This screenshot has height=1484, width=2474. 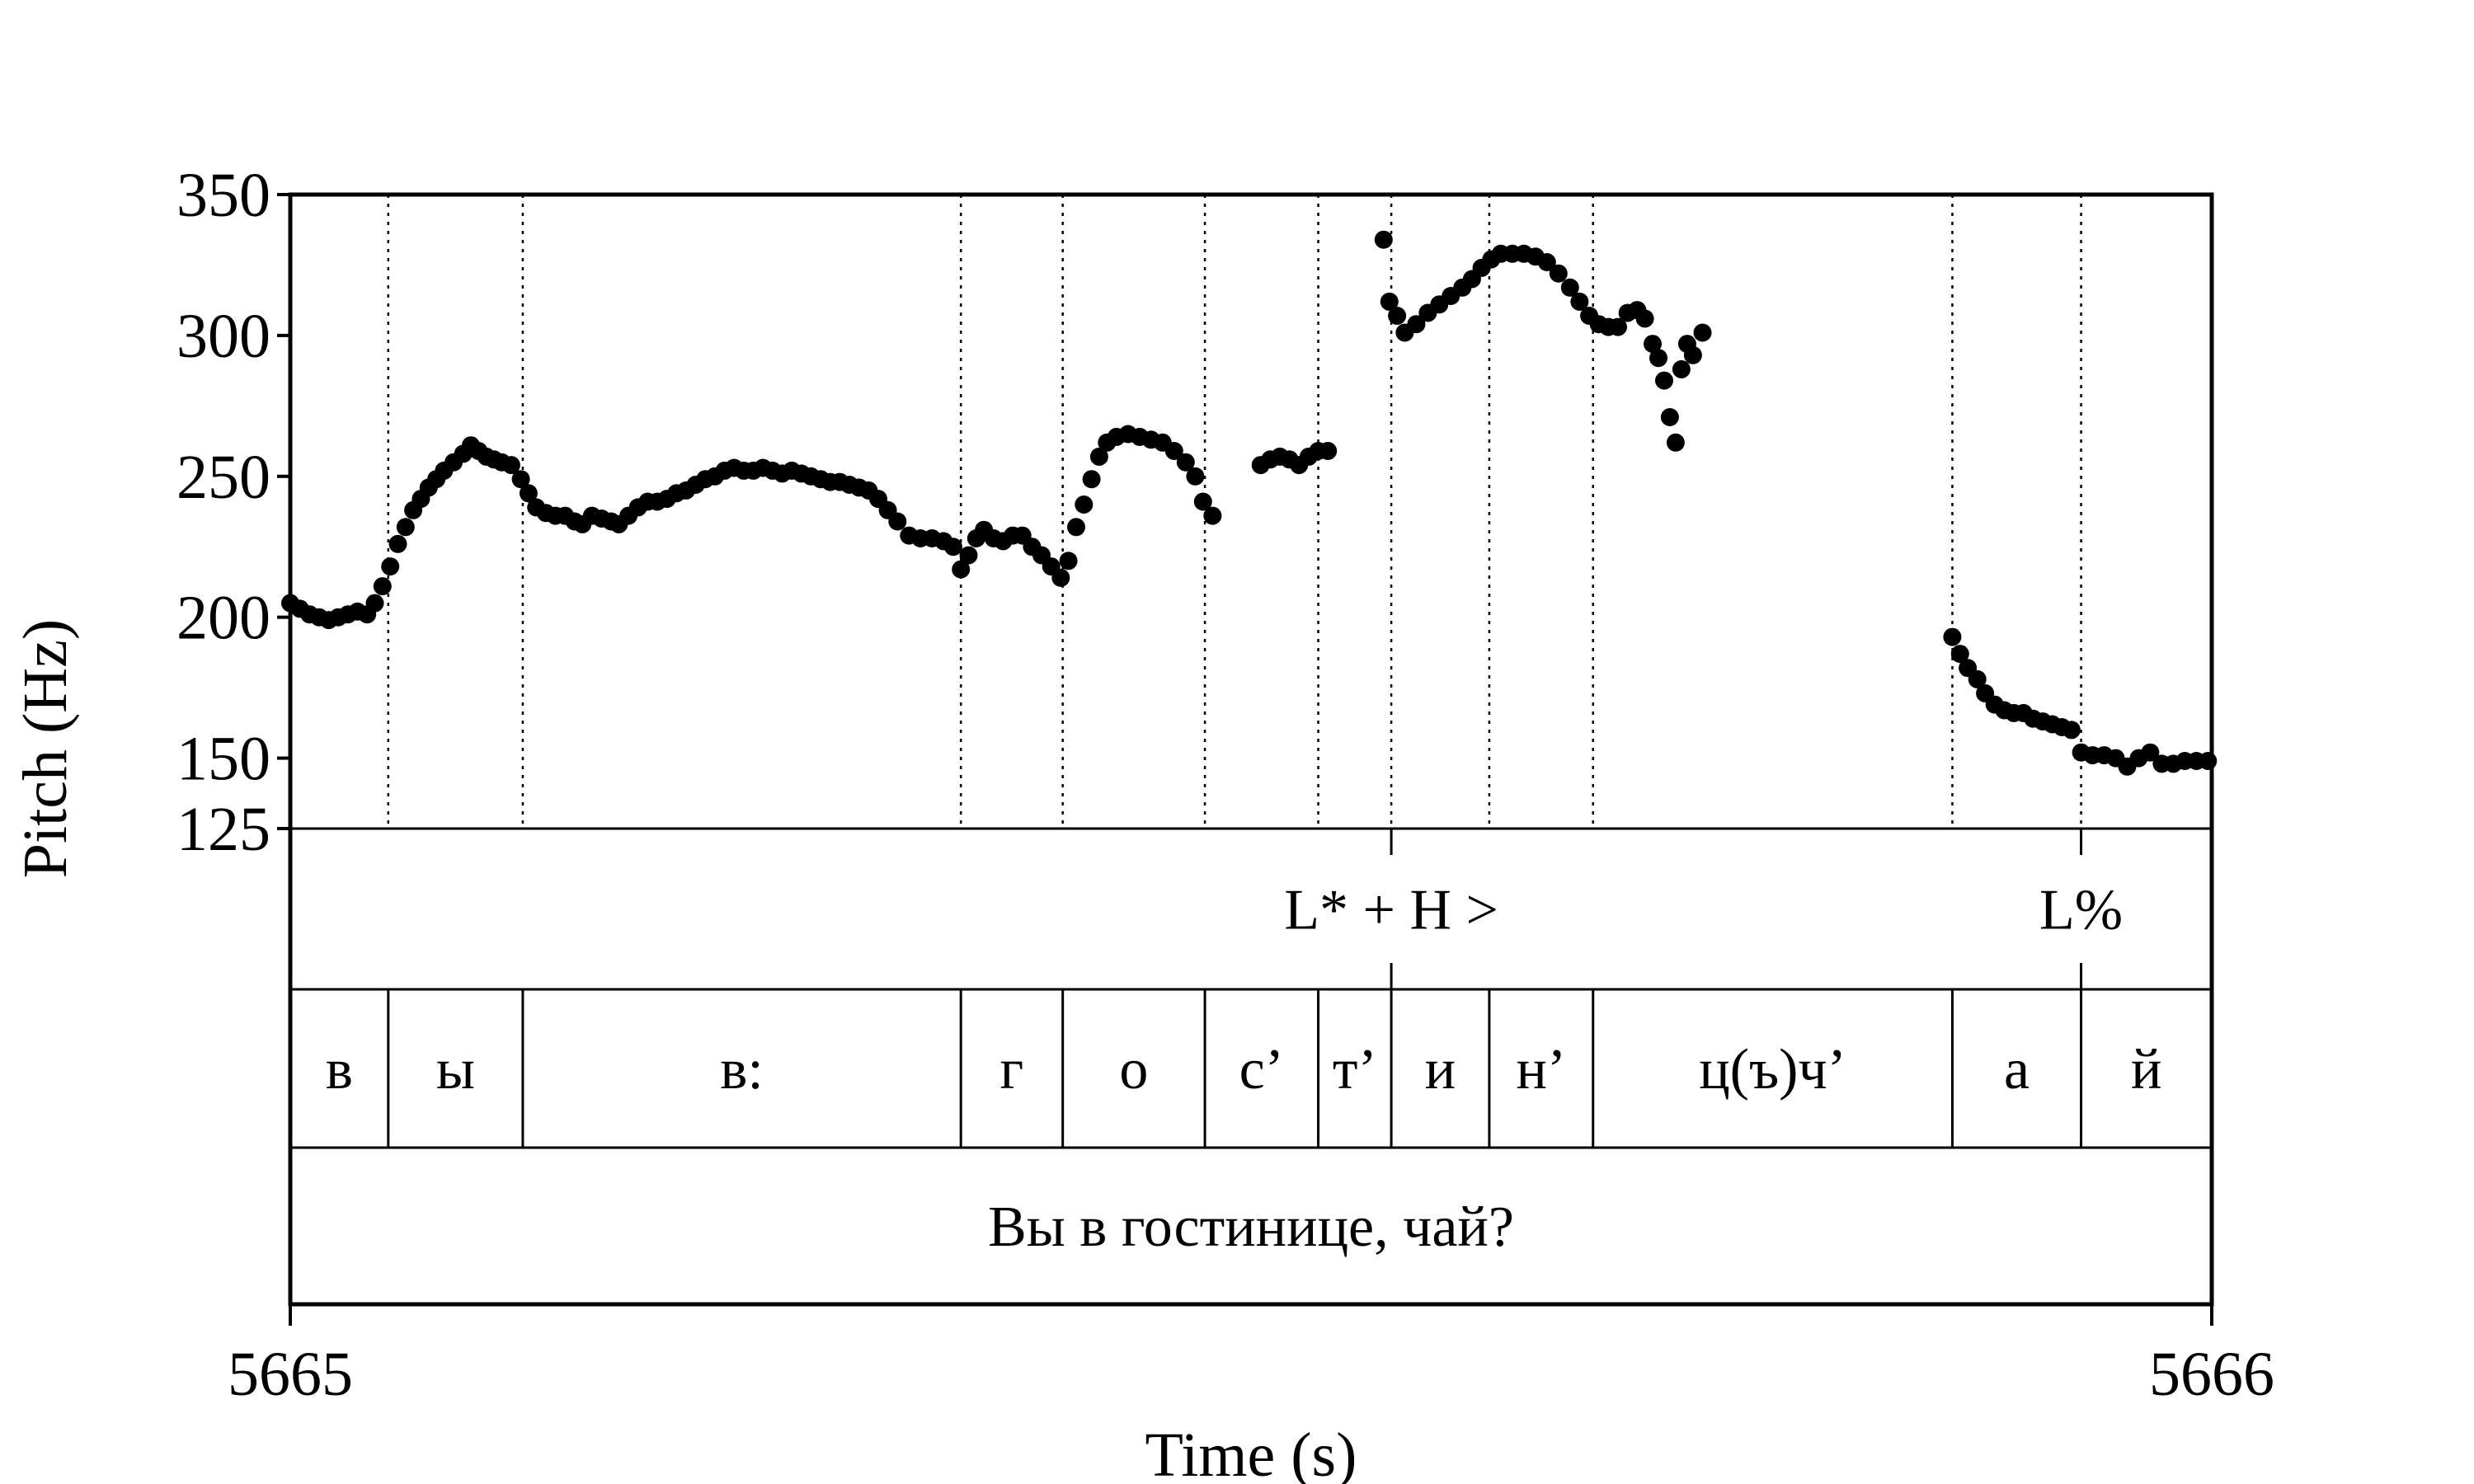 What do you see at coordinates (2081, 910) in the screenshot?
I see `tone-label: L%` at bounding box center [2081, 910].